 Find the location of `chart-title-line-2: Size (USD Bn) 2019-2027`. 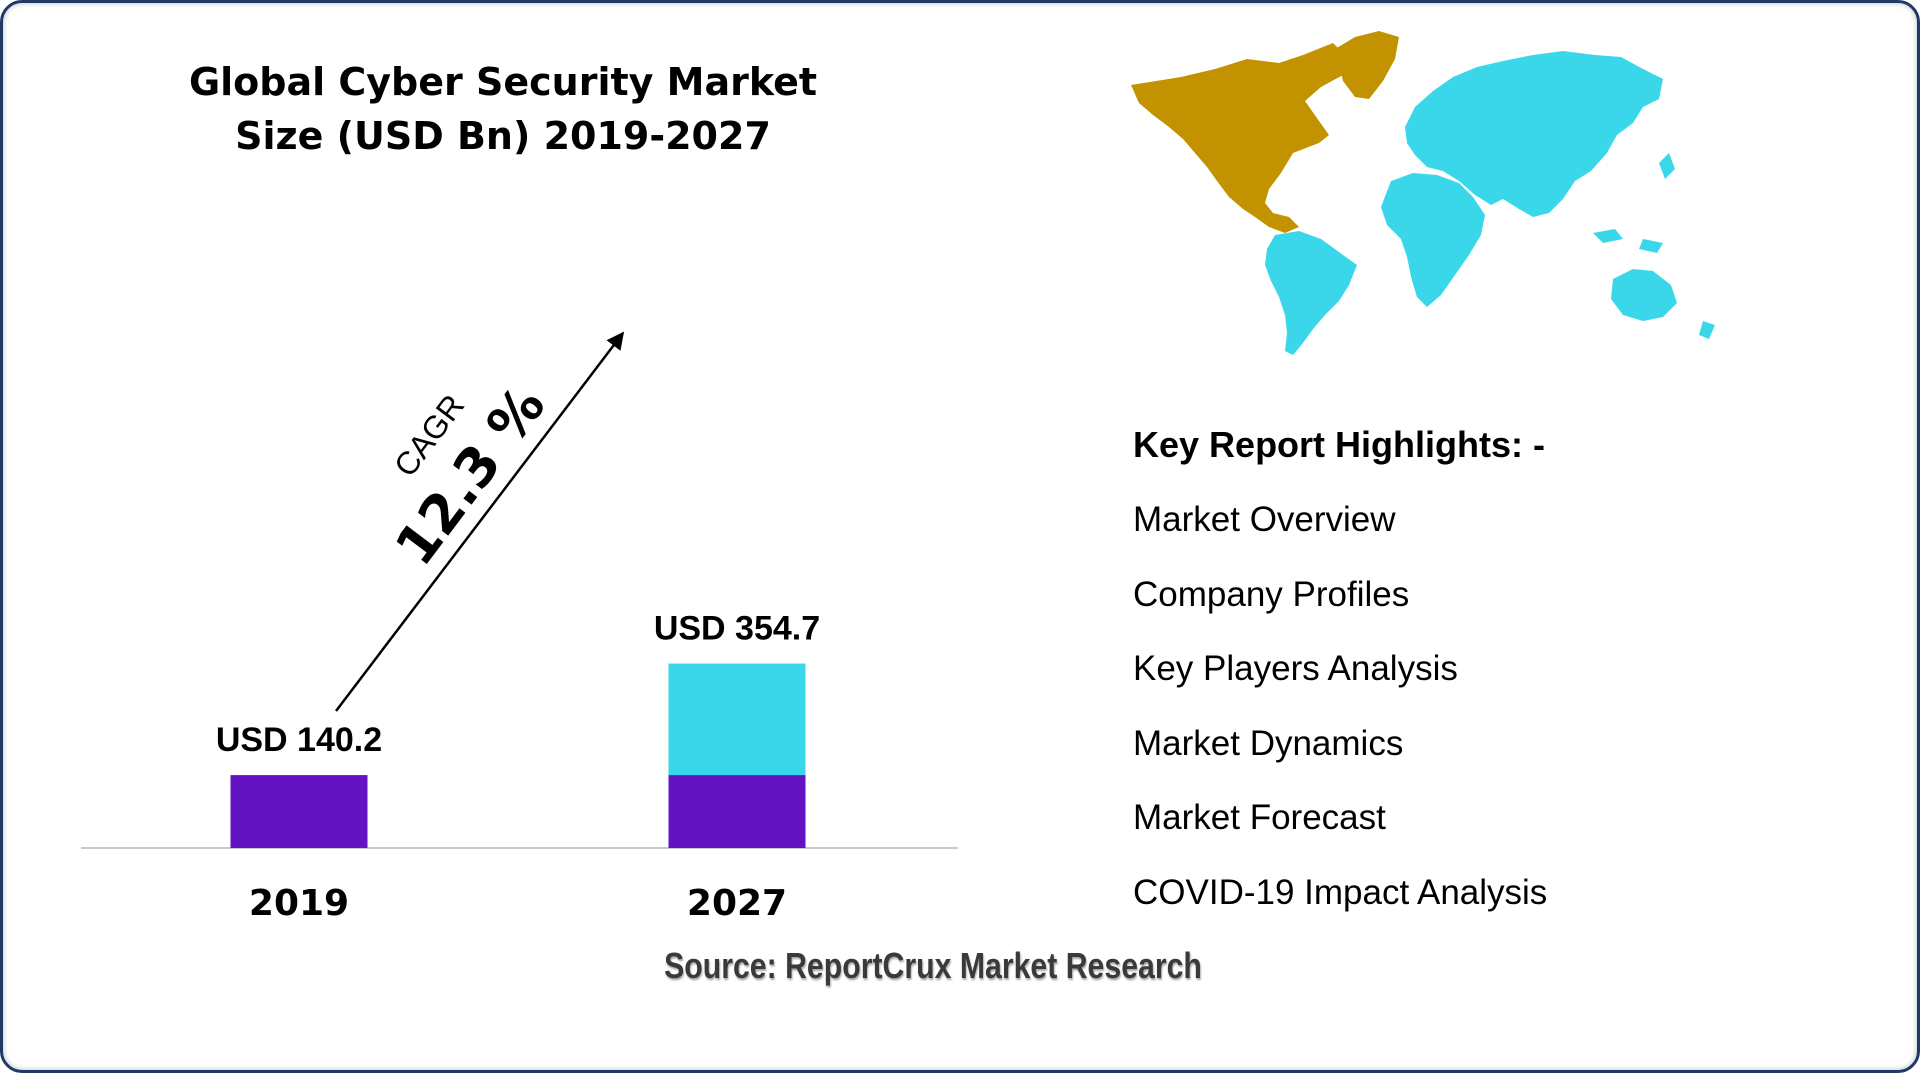

chart-title-line-2: Size (USD Bn) 2019-2027 is located at coordinates (503, 136).